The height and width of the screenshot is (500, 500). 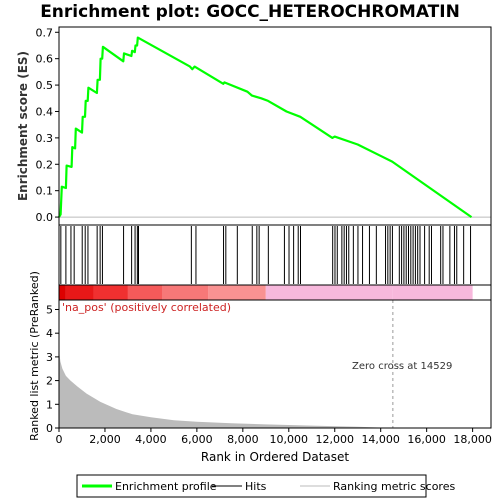 I want to click on rank-xtick-label: 10,000, so click(x=289, y=439).